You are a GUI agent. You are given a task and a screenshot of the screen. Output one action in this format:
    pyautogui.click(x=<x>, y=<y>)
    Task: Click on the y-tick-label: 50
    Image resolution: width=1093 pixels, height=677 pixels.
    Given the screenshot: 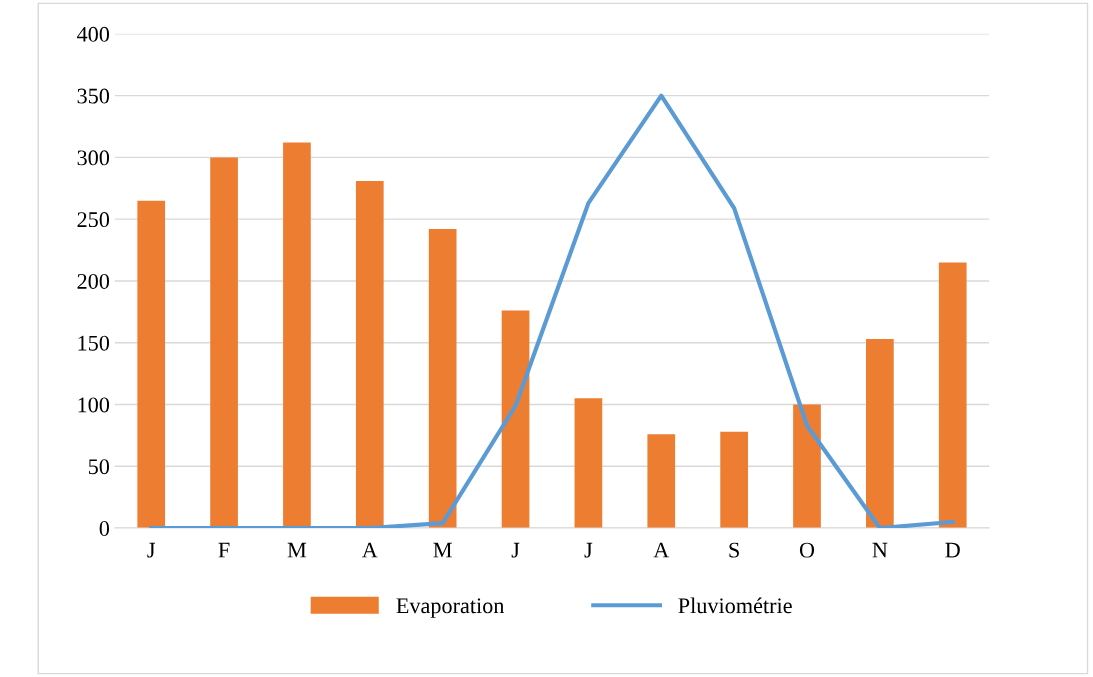 What is the action you would take?
    pyautogui.click(x=99, y=467)
    